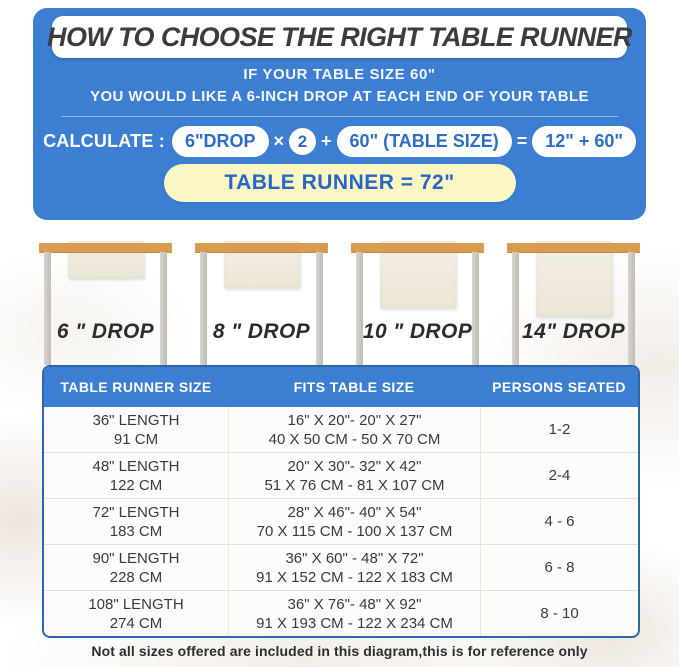  Describe the element at coordinates (354, 485) in the screenshot. I see `fits-cm: 51 X 76 CM - 81 X 107 CM` at that location.